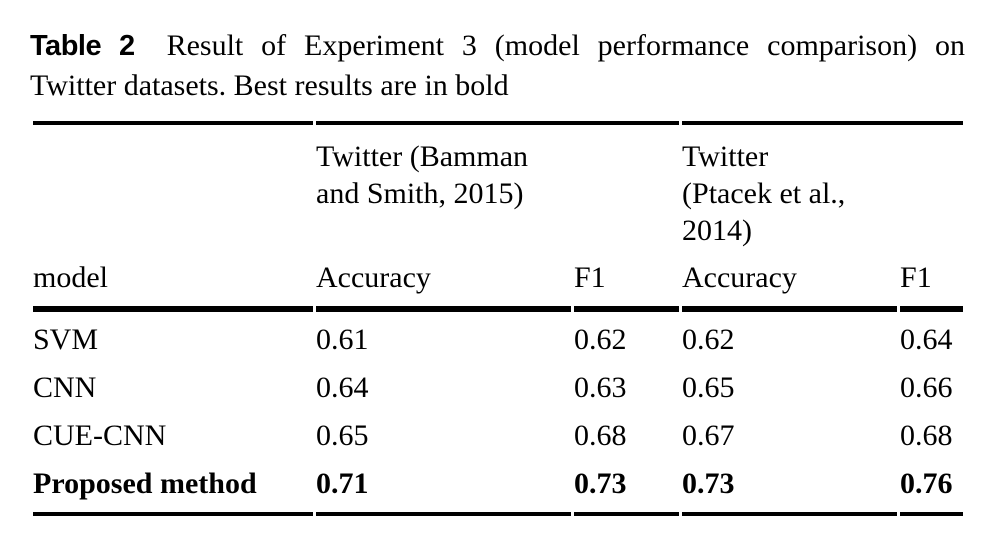  Describe the element at coordinates (926, 387) in the screenshot. I see `value-cell: 0.66` at that location.